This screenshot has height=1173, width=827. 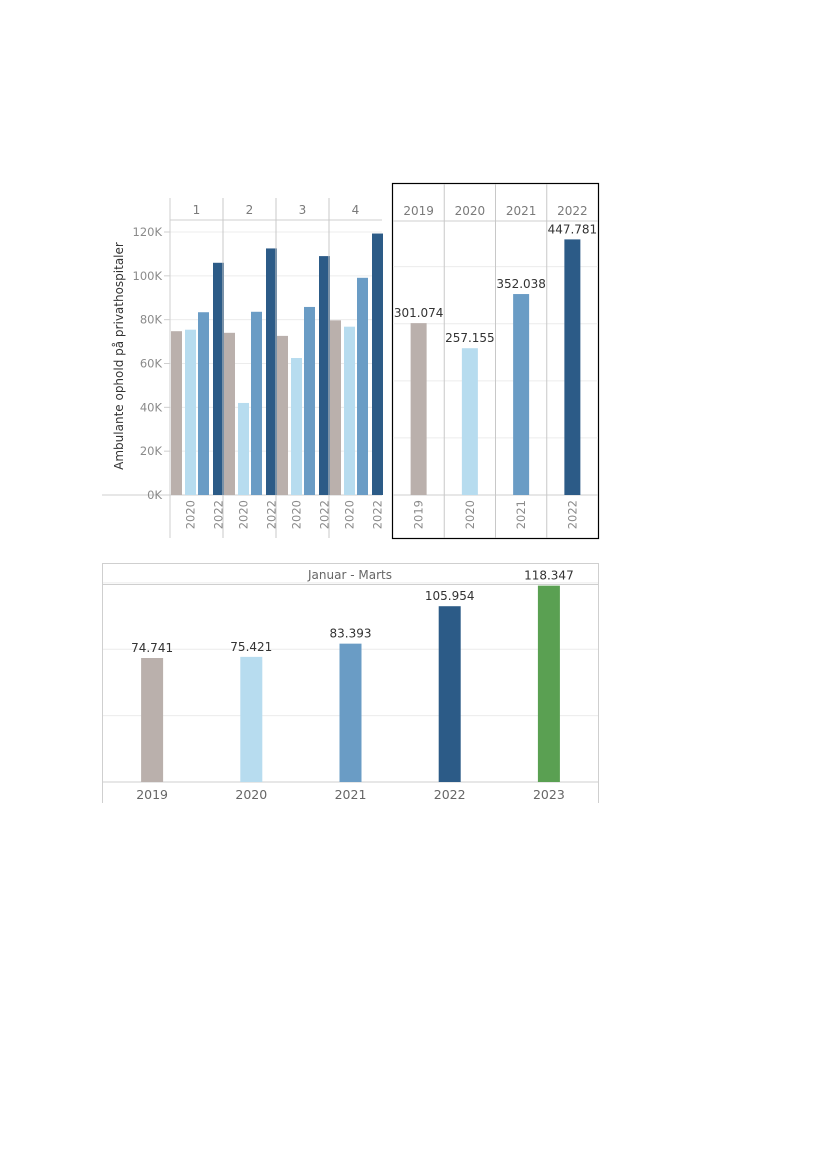 I want to click on panel-header: 3, so click(x=303, y=210).